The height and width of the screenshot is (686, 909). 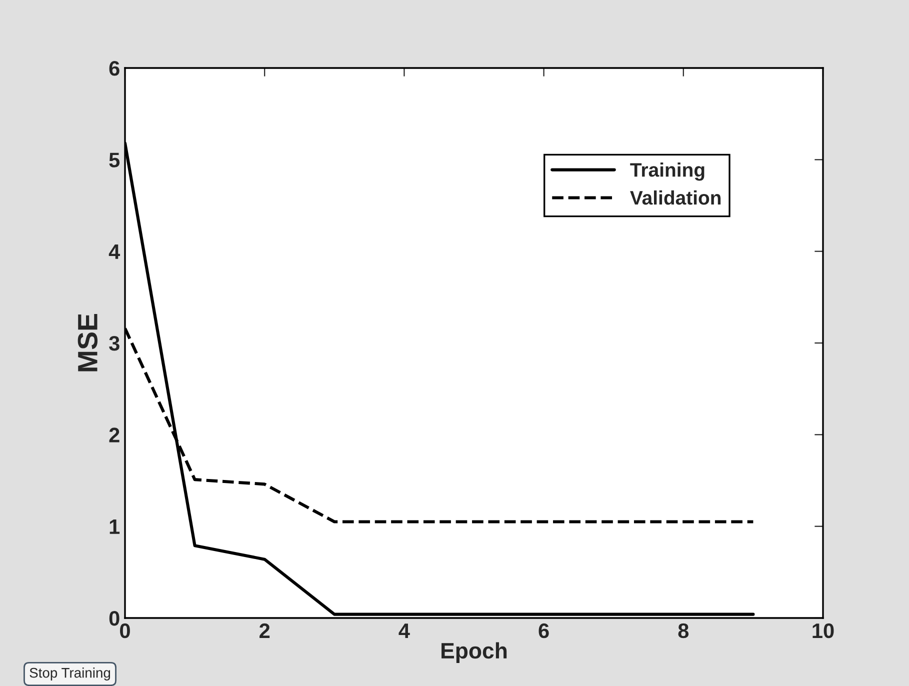 What do you see at coordinates (115, 527) in the screenshot?
I see `y-tick-label: 1` at bounding box center [115, 527].